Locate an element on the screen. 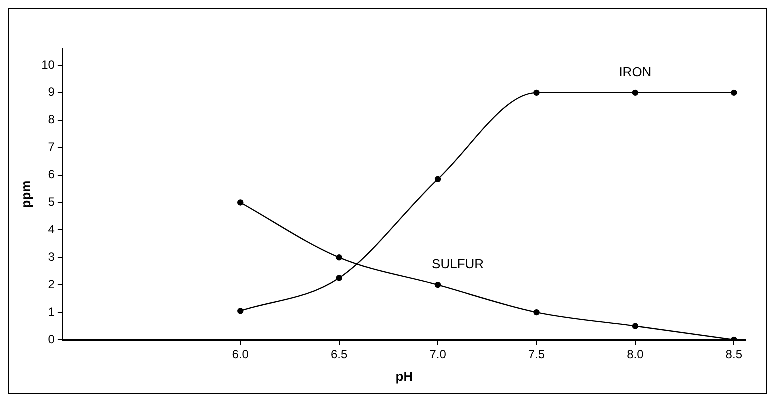 Image resolution: width=775 pixels, height=402 pixels. x-tick-label: 6.0 is located at coordinates (241, 355).